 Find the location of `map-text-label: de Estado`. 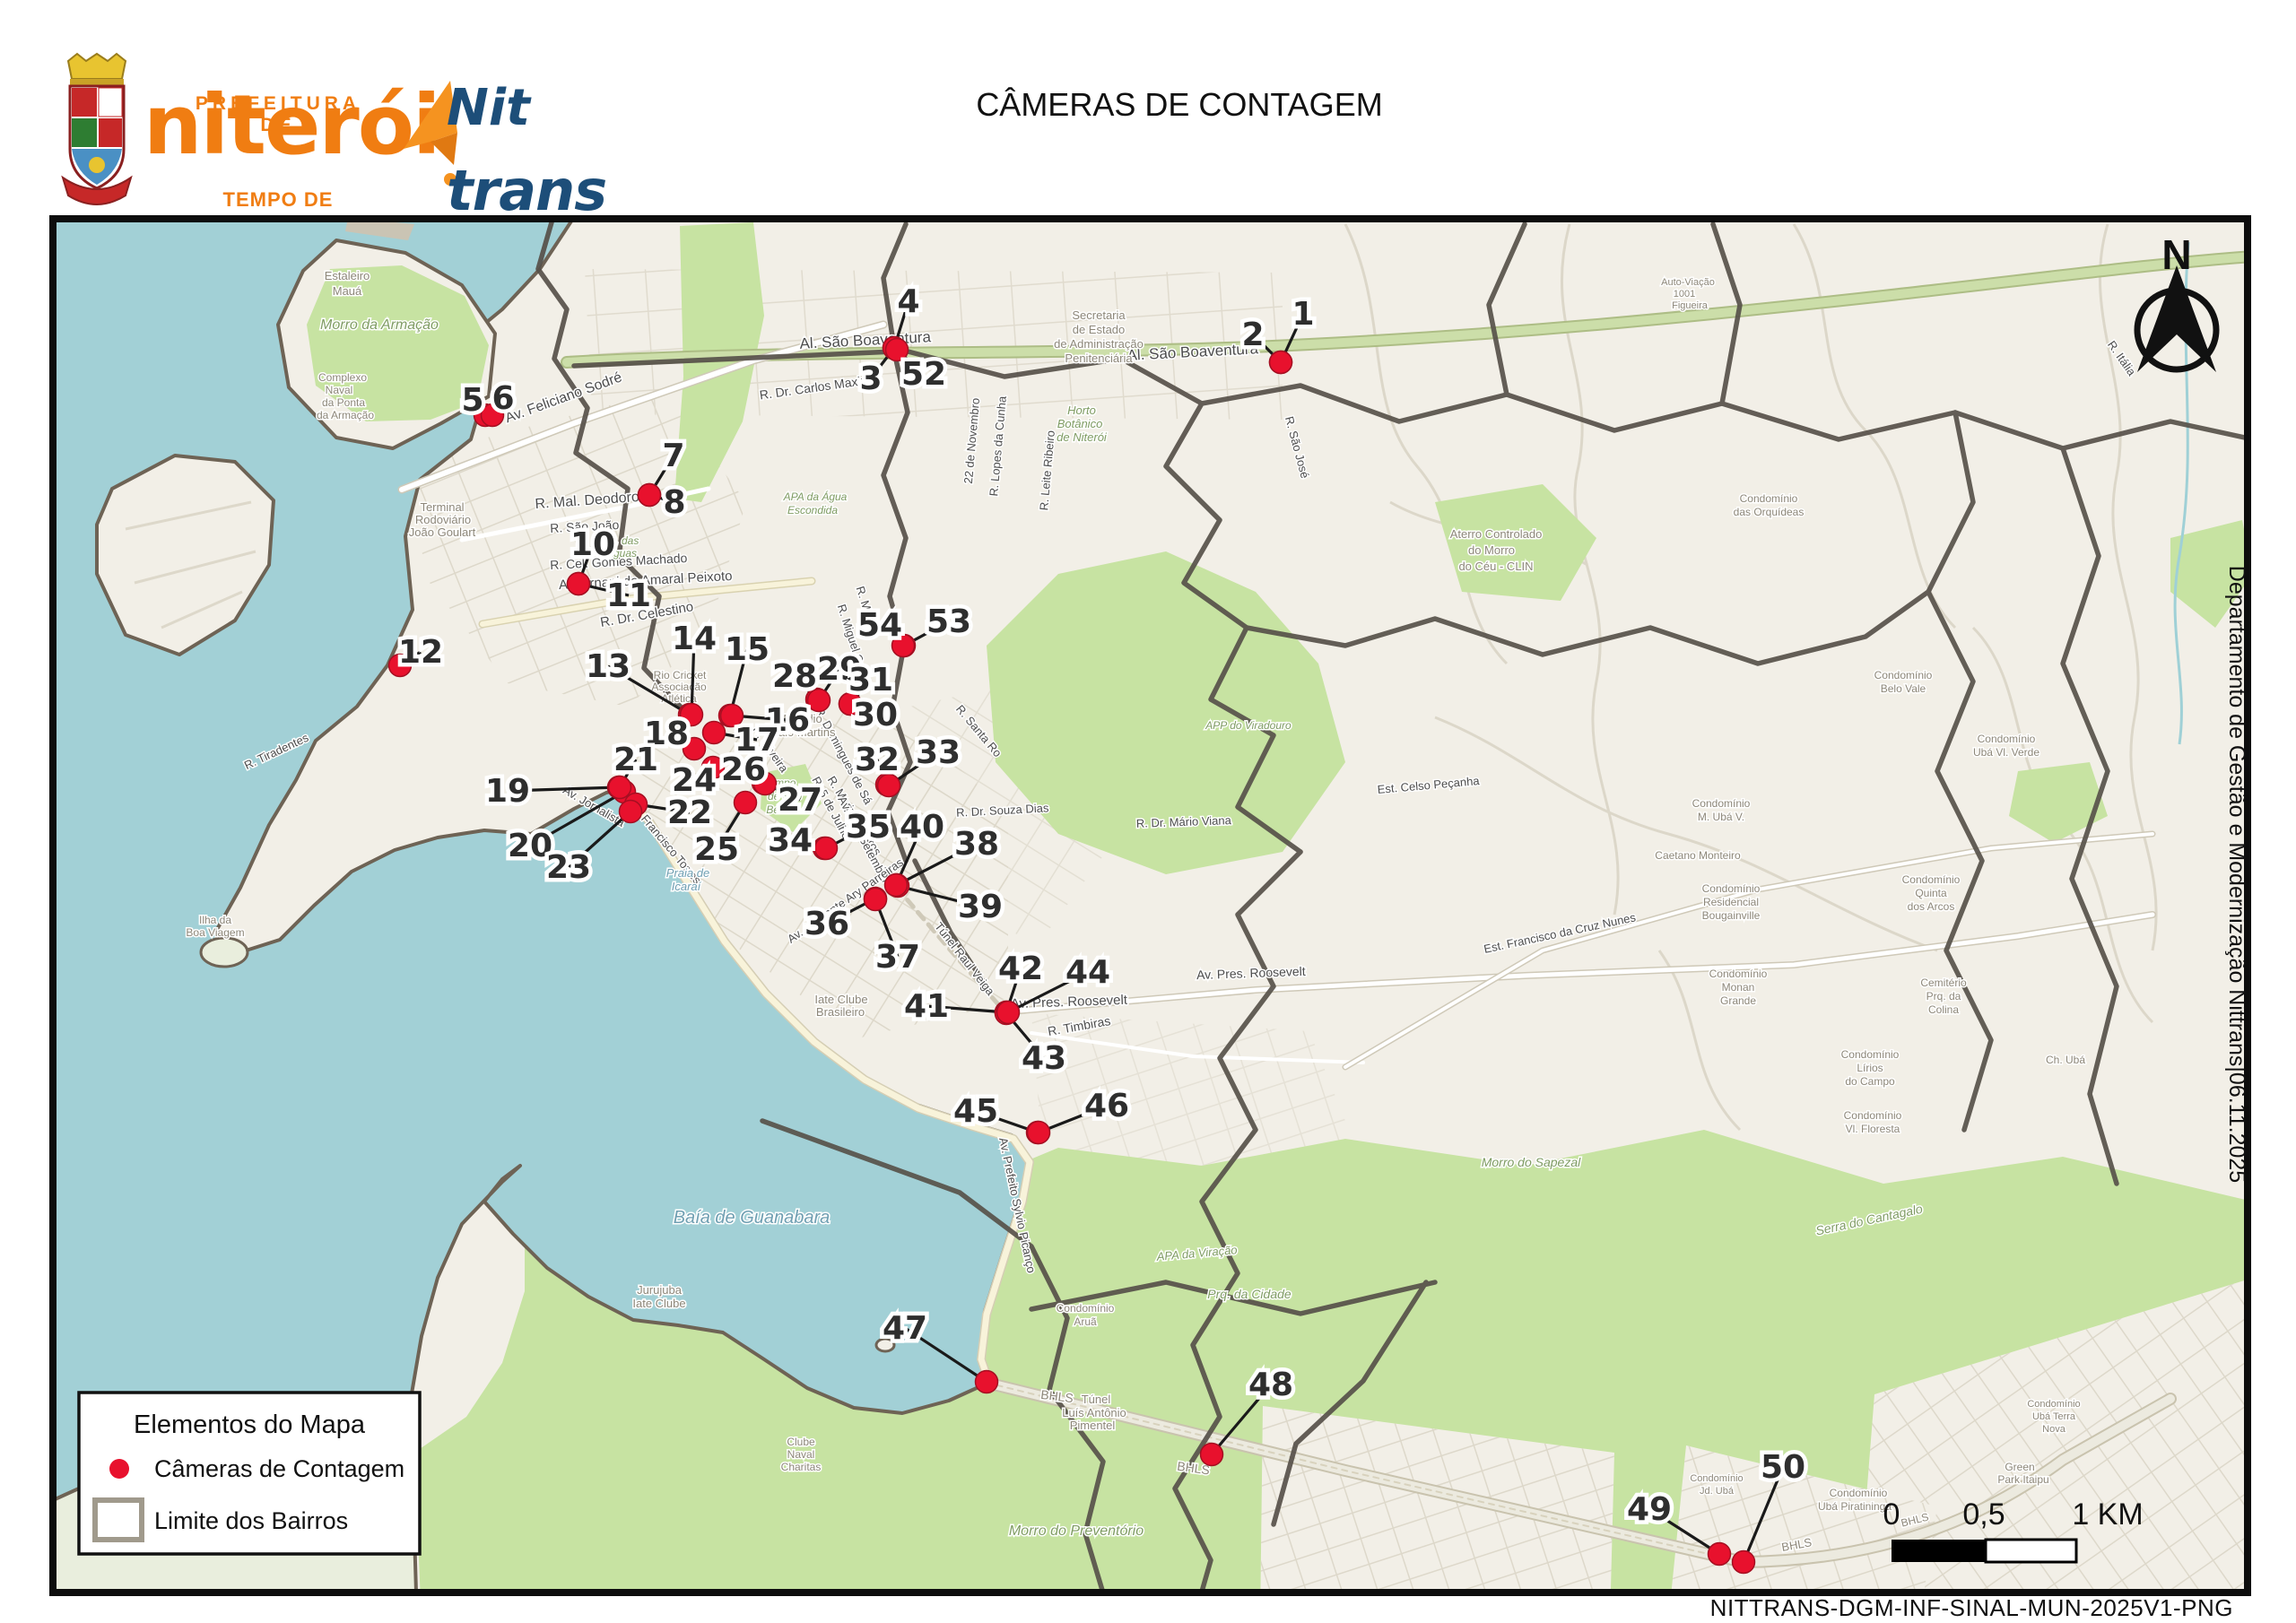

map-text-label: de Estado is located at coordinates (1099, 329).